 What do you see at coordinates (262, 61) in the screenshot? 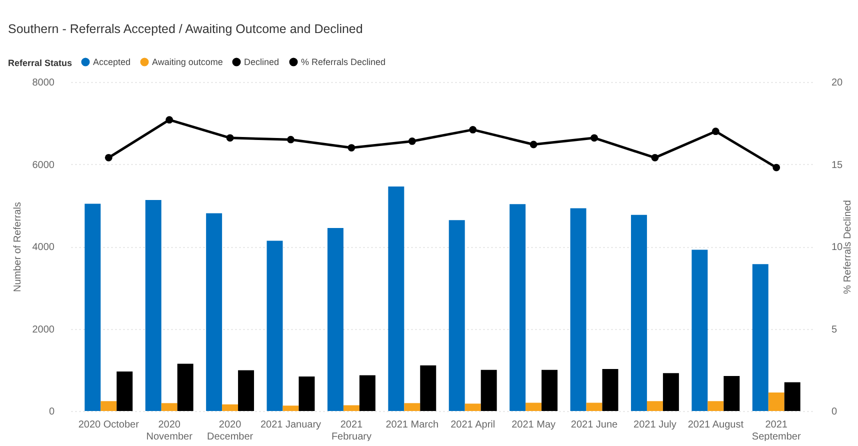
I see `legend-label: Declined` at bounding box center [262, 61].